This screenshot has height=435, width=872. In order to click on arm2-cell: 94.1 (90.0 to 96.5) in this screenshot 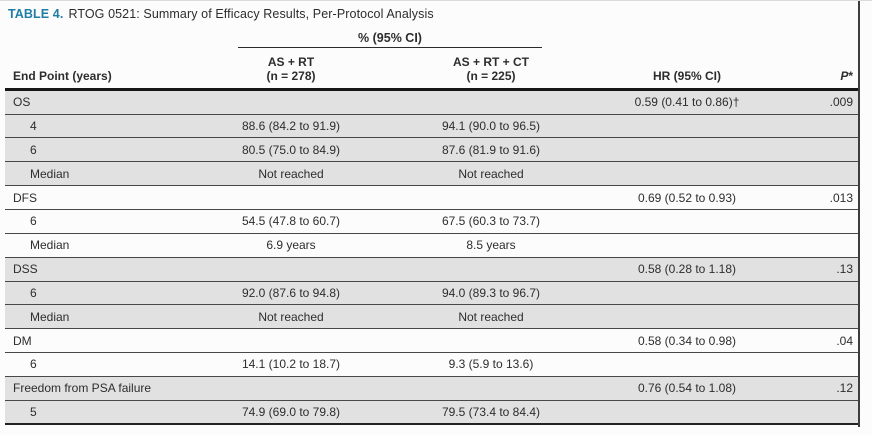, I will do `click(491, 126)`.